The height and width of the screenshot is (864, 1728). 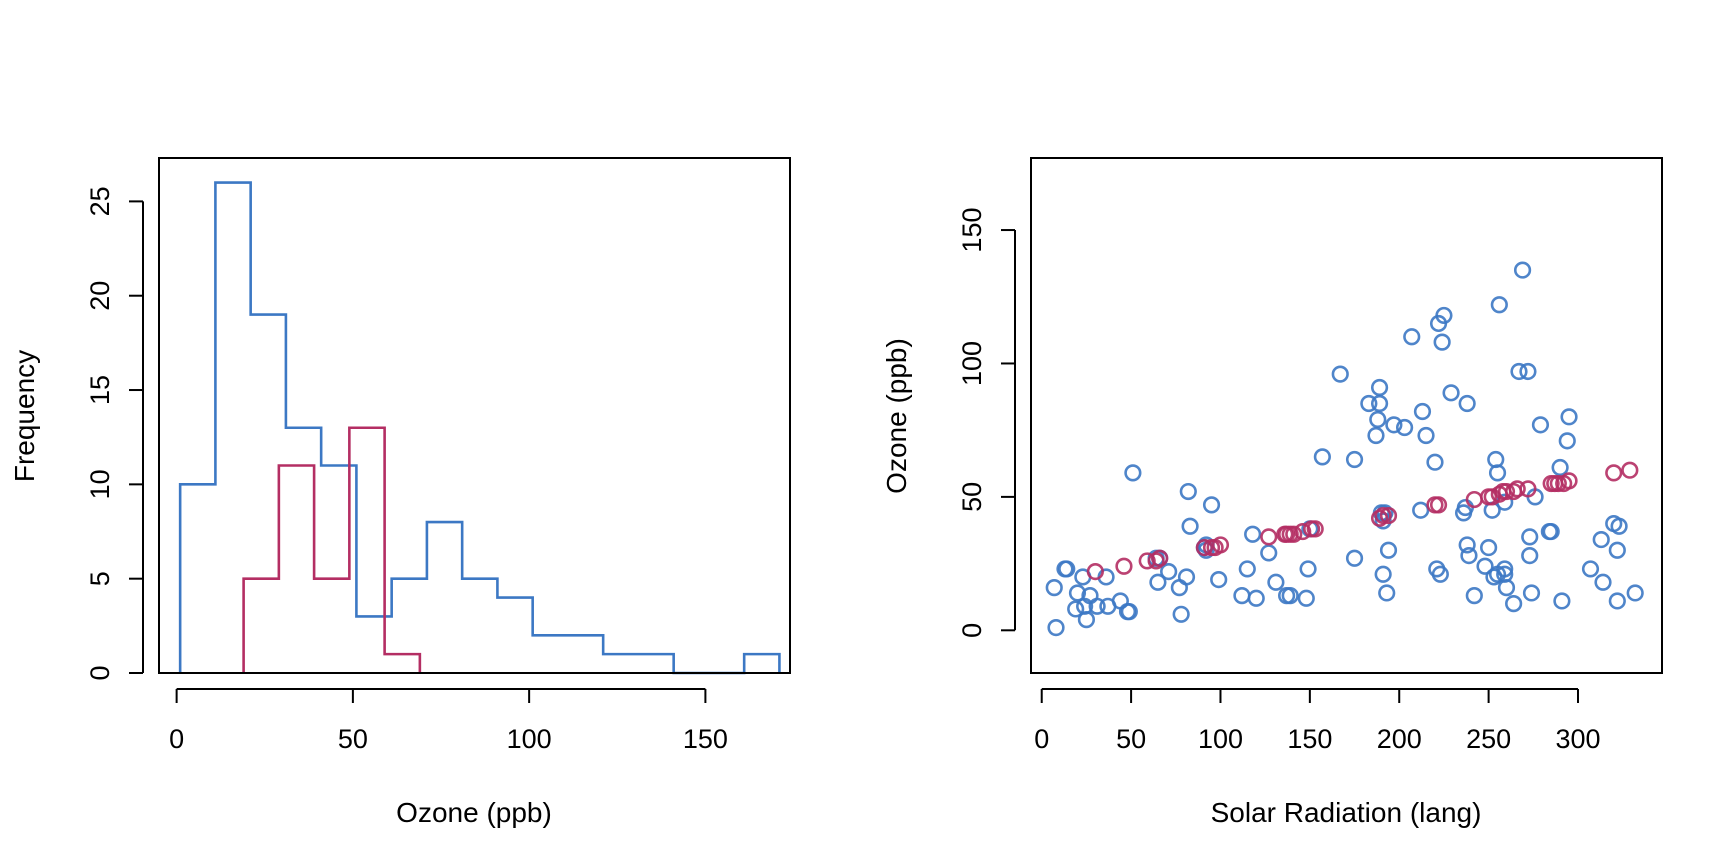 What do you see at coordinates (100, 296) in the screenshot?
I see `histogram-y-tick-label: 20` at bounding box center [100, 296].